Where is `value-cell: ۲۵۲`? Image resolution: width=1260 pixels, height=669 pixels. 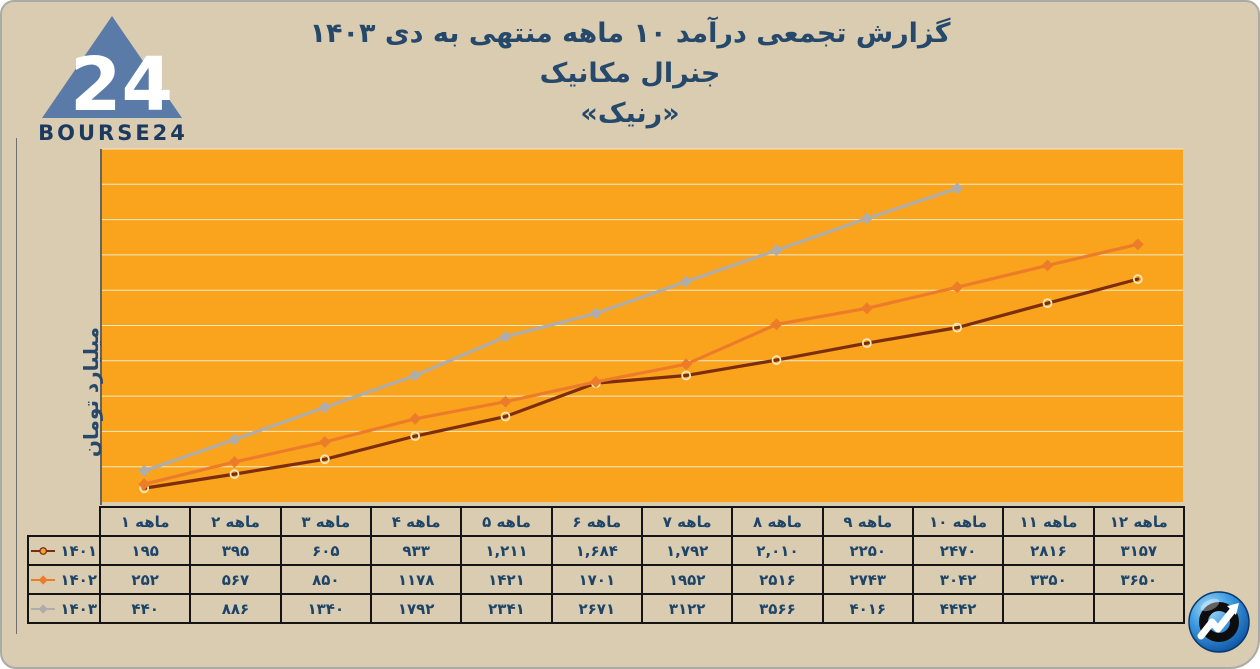
value-cell: ۲۵۲ is located at coordinates (145, 579).